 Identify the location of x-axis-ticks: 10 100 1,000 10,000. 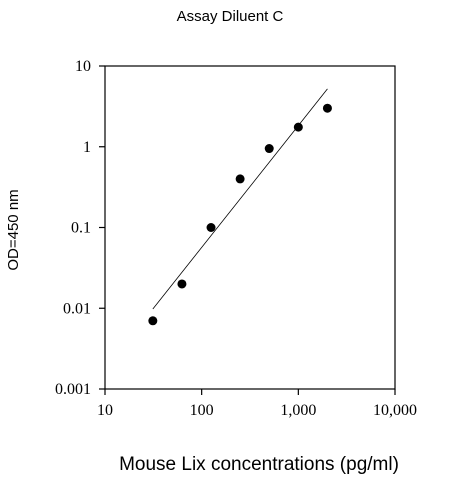
(257, 404).